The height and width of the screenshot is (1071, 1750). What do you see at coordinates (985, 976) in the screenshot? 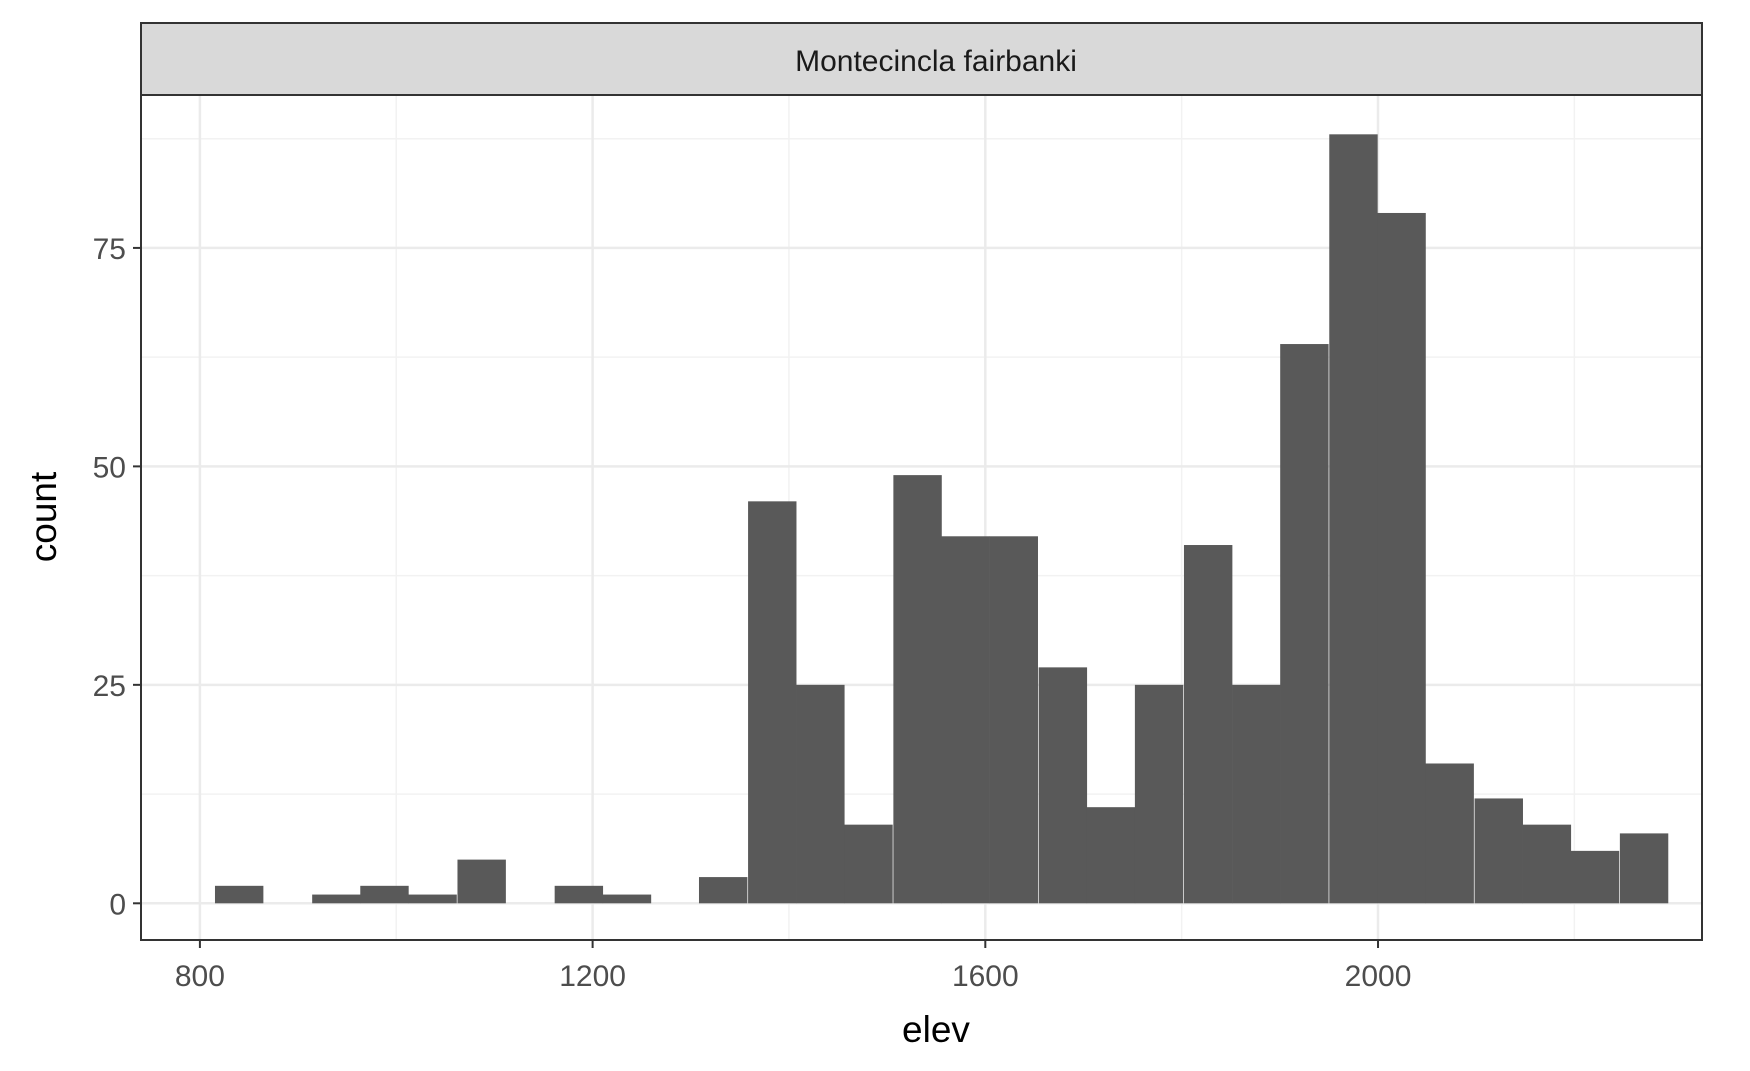
I see `x-tick-label: 1600` at bounding box center [985, 976].